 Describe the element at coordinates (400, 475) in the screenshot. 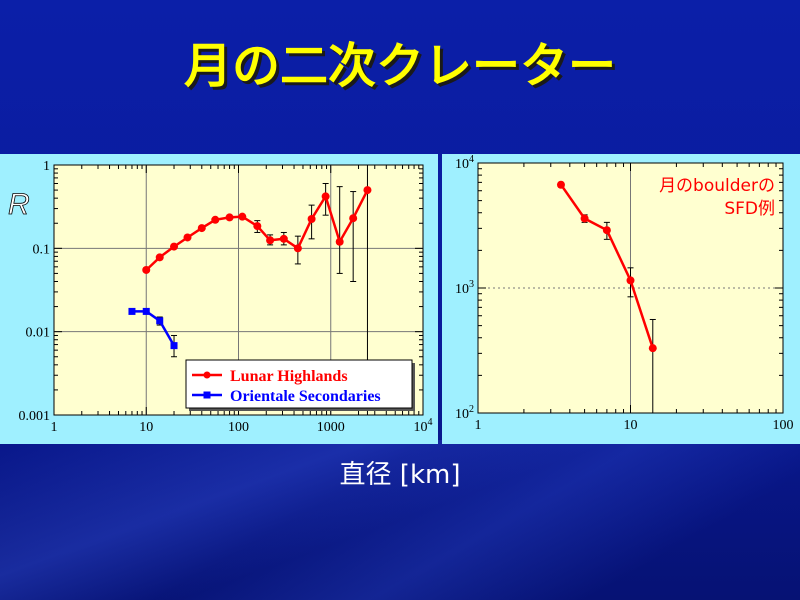

I see `x-axis-caption: 直径 [km]` at that location.